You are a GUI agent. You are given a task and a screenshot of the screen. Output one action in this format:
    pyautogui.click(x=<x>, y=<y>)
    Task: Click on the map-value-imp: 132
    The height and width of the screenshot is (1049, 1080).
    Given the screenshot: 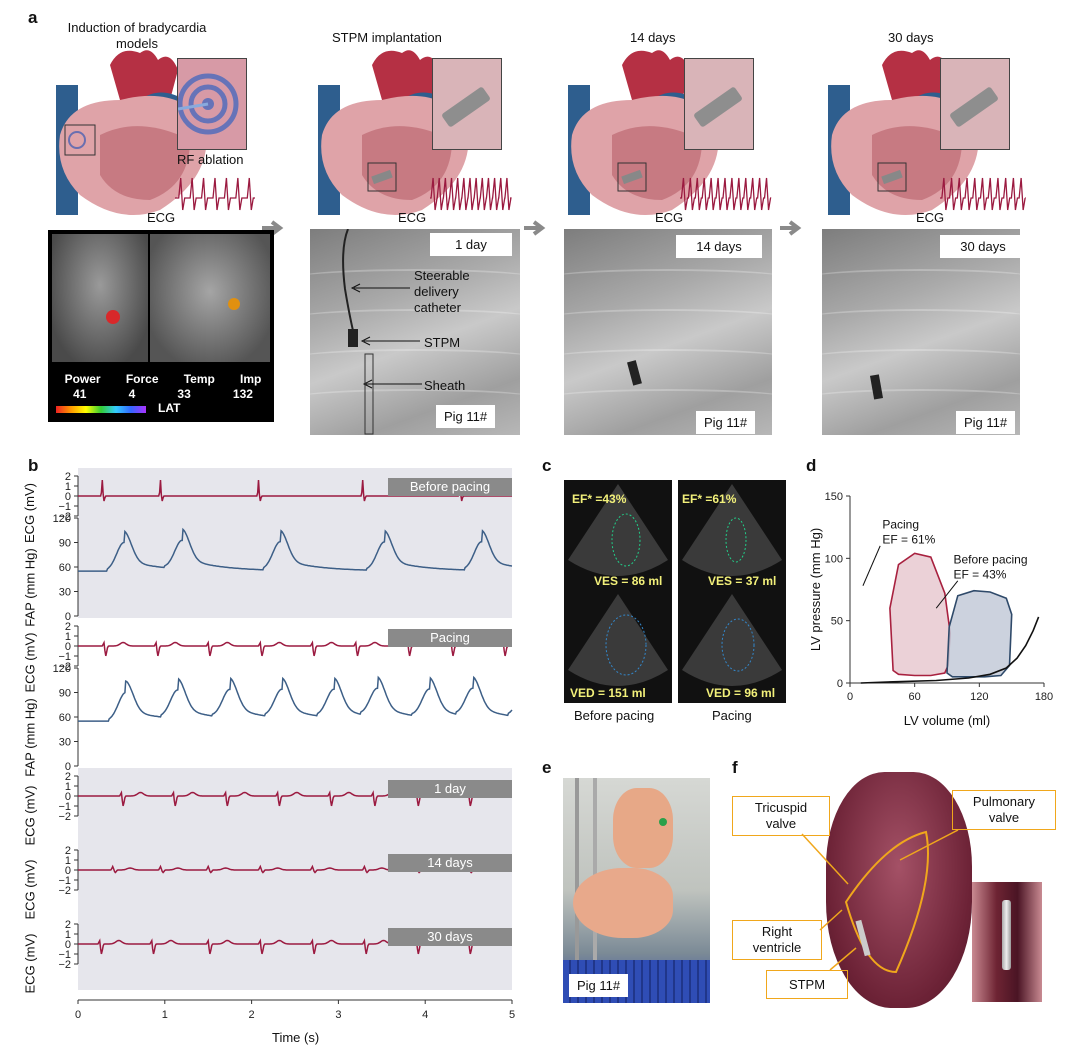 What is the action you would take?
    pyautogui.click(x=242, y=394)
    